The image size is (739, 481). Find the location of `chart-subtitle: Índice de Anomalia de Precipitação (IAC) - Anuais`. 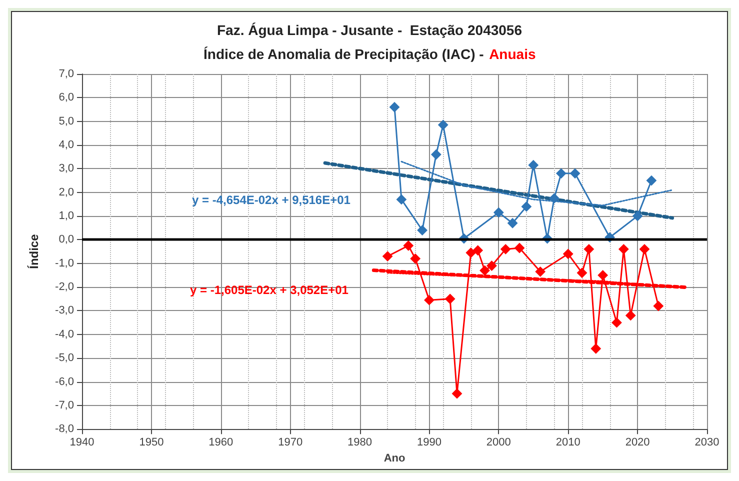

chart-subtitle: Índice de Anomalia de Precipitação (IAC) - Anuais is located at coordinates (370, 54).